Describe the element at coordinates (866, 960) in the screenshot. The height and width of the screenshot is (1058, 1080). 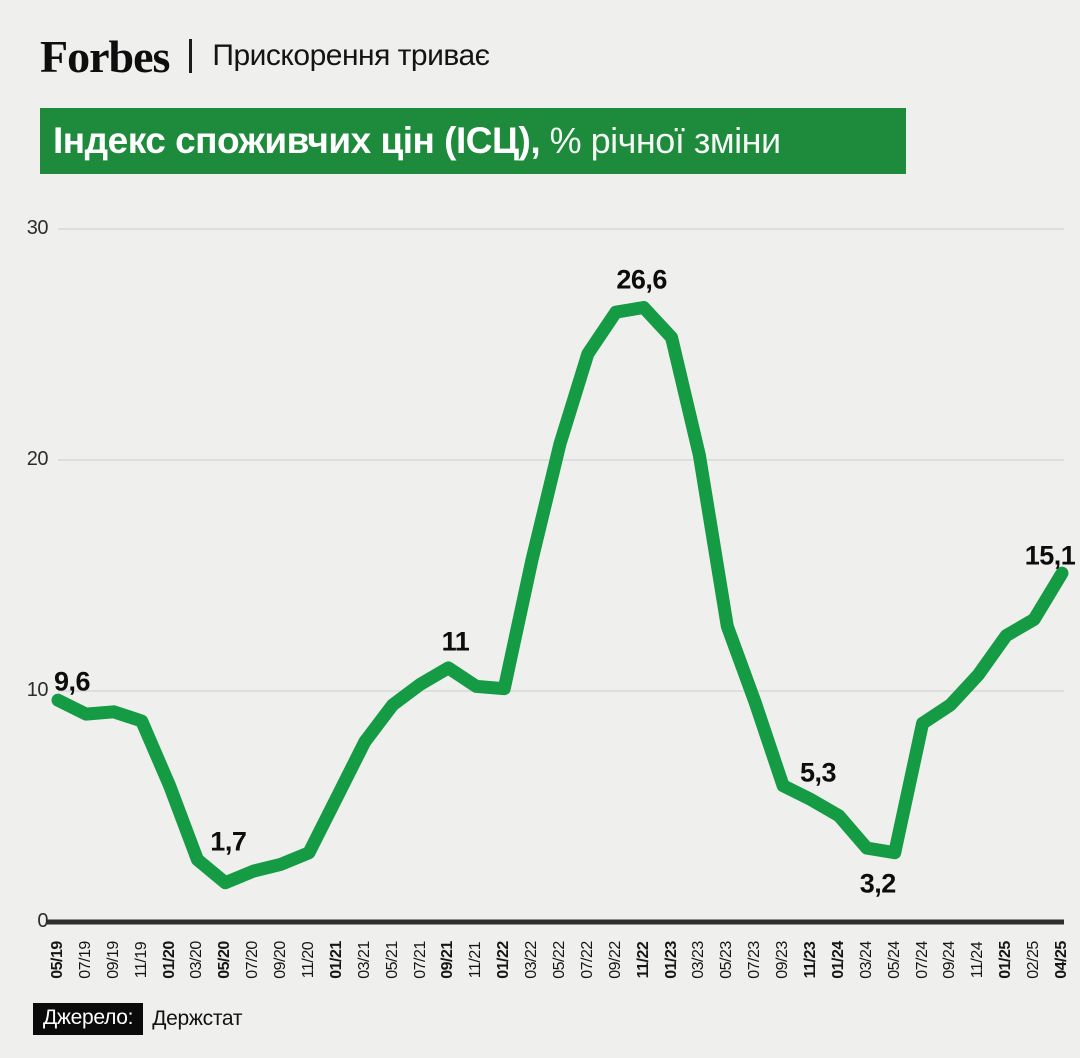
I see `x-tick-label: 03/24` at that location.